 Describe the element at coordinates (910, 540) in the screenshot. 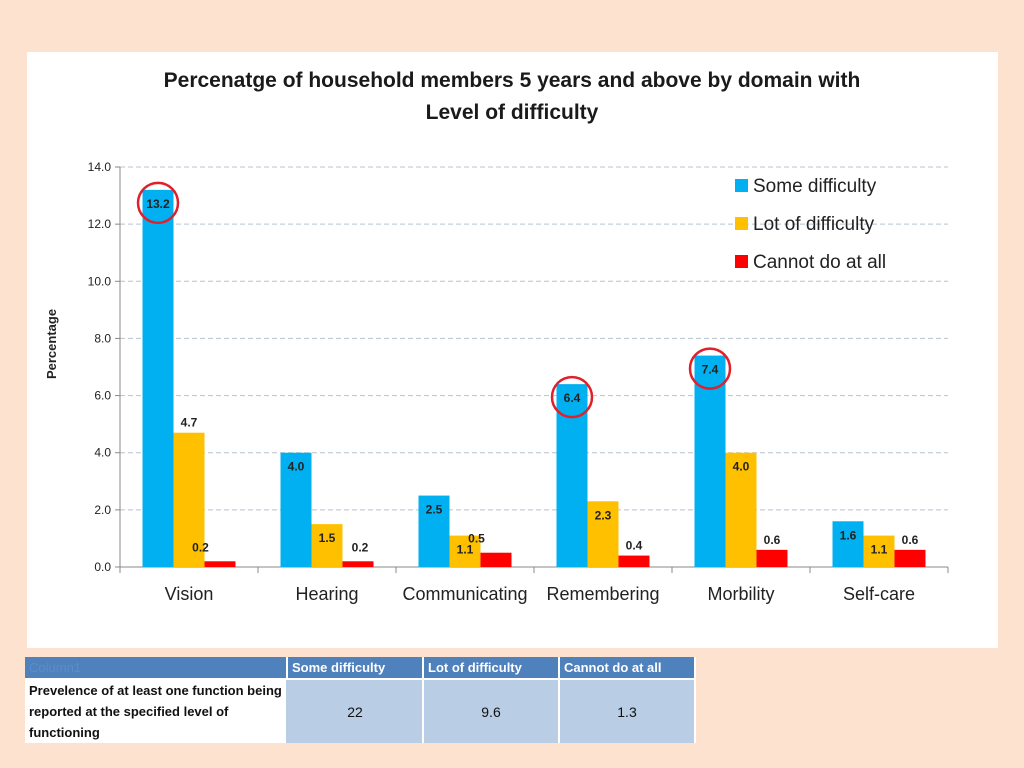

I see `data-label-self-care-cannot-do-at-all: 0.6` at that location.